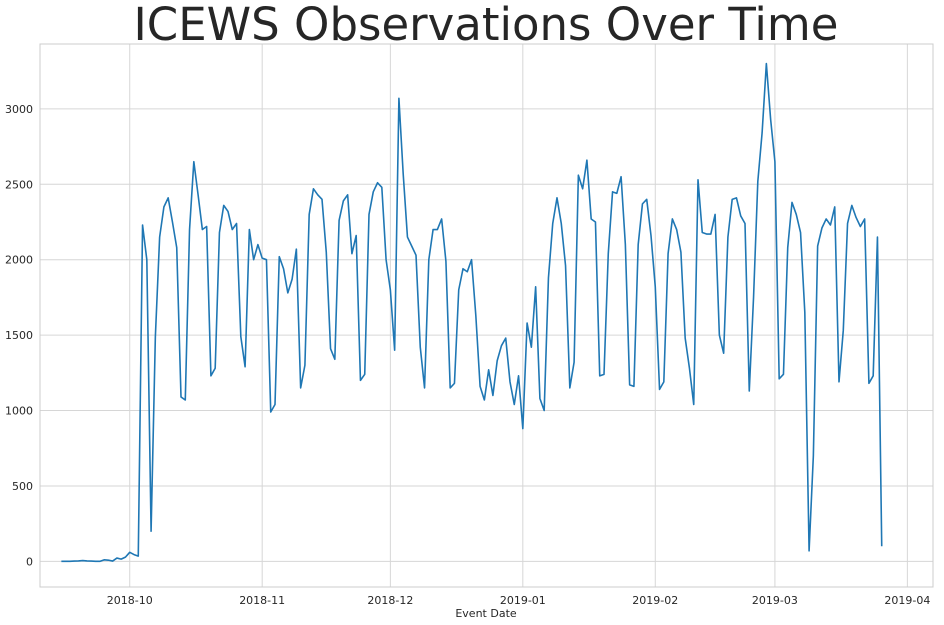  I want to click on x-tick-label: 2019-01, so click(523, 600).